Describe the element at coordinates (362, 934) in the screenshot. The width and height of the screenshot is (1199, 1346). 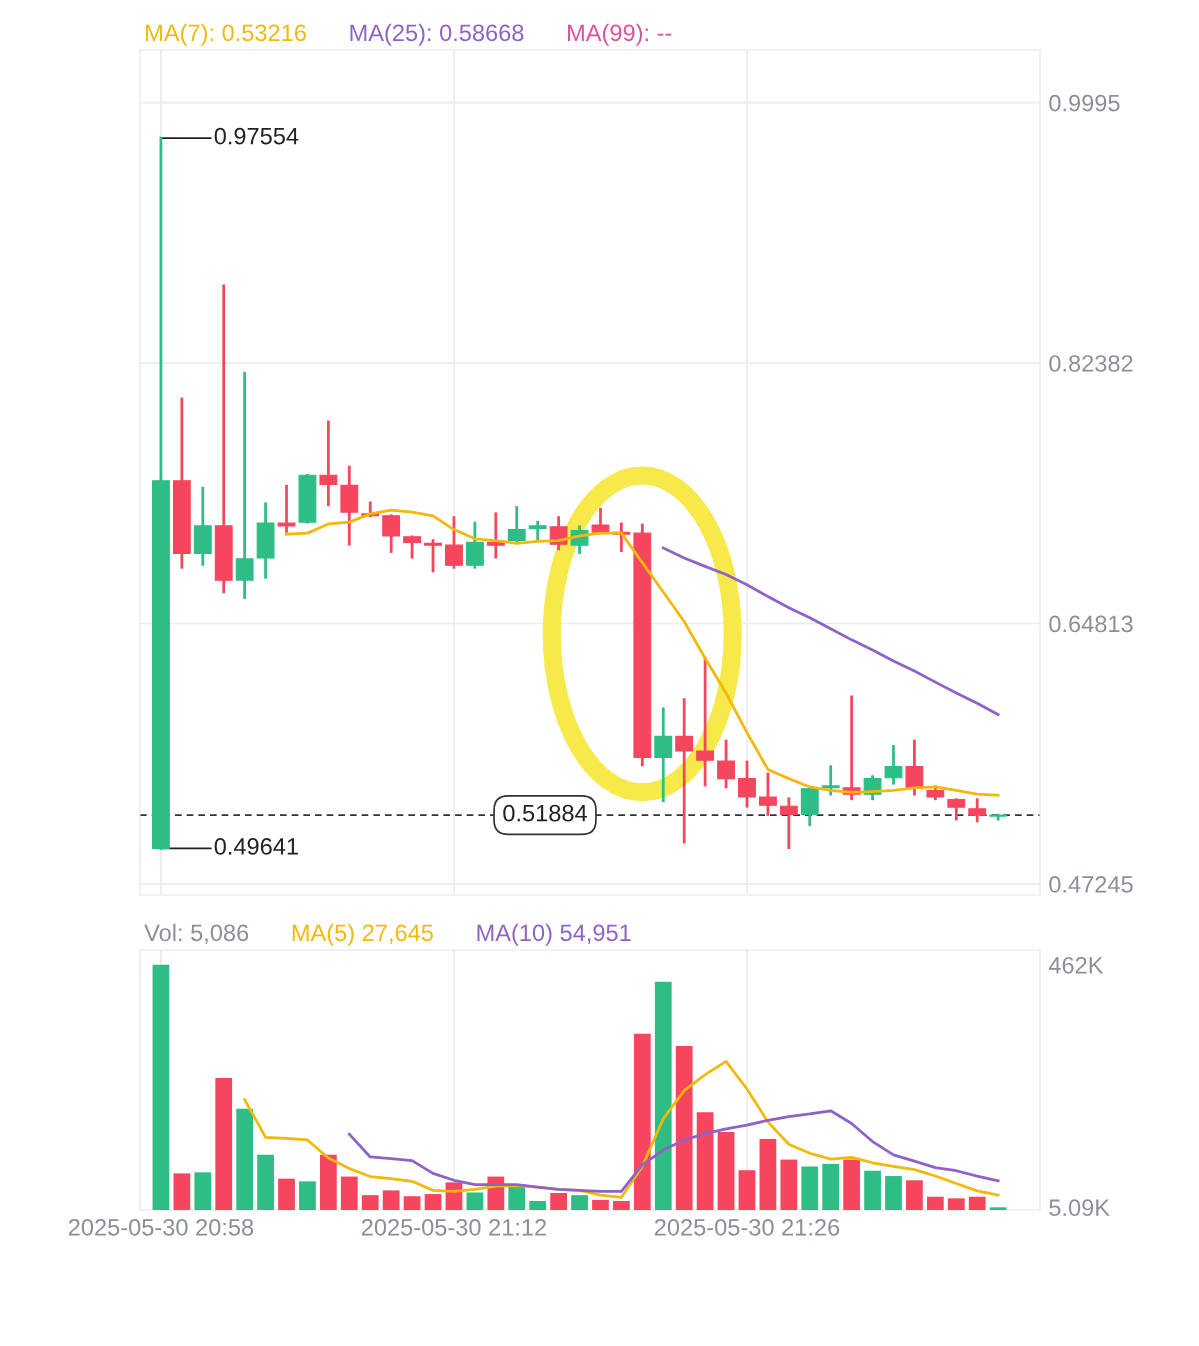
I see `text: MA(5) 27,645` at that location.